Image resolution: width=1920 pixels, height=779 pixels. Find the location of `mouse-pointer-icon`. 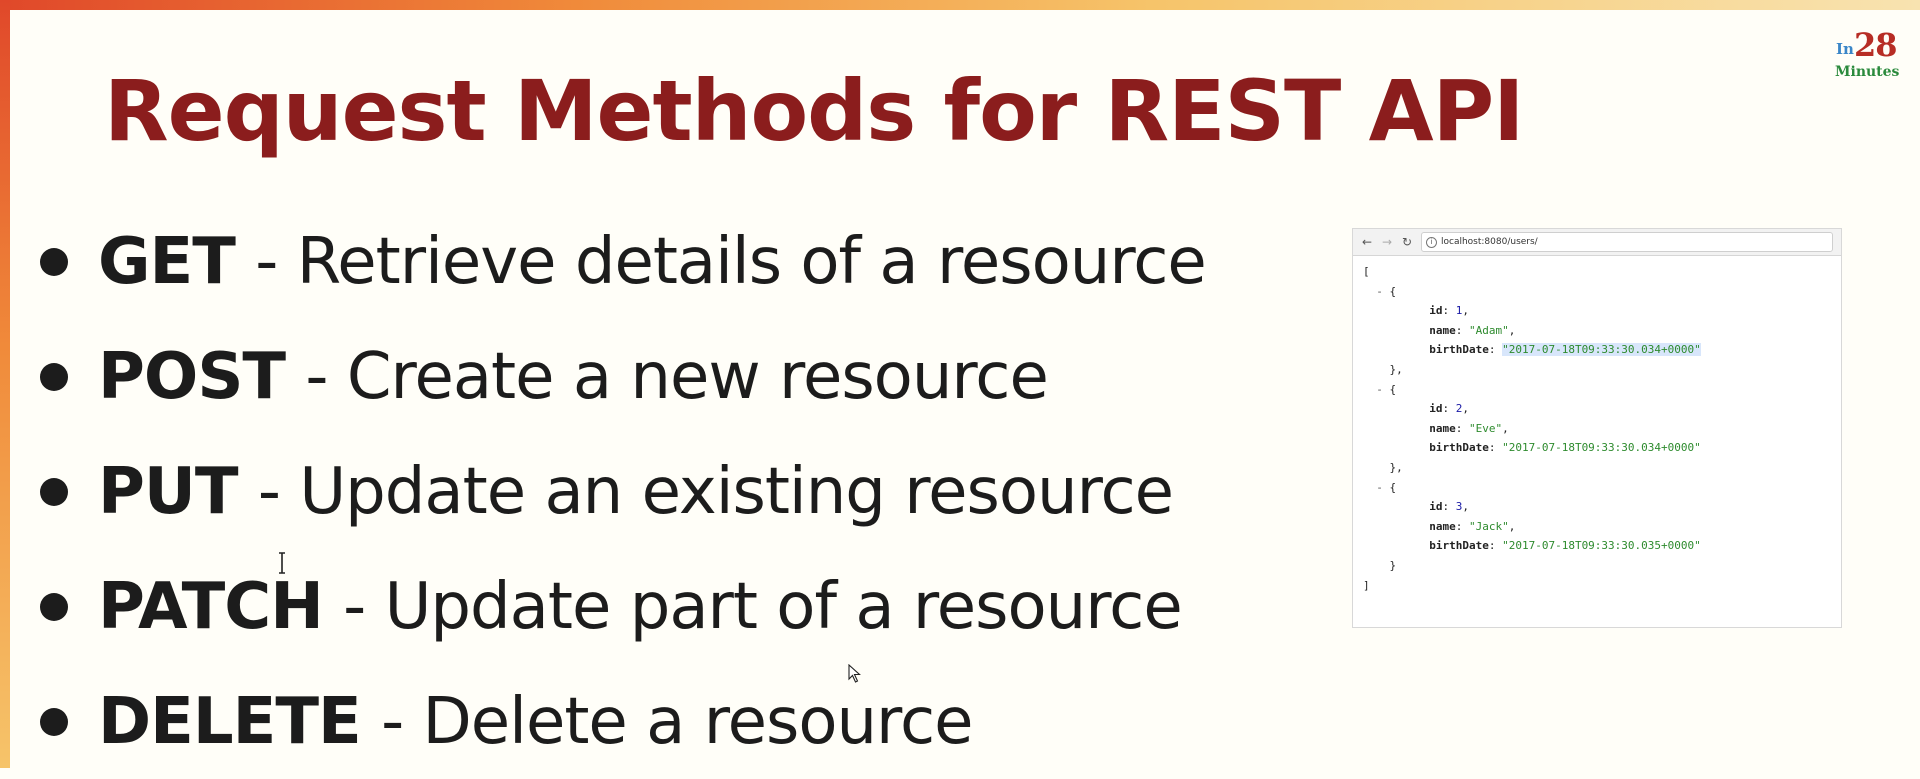

mouse-pointer-icon is located at coordinates (854, 673).